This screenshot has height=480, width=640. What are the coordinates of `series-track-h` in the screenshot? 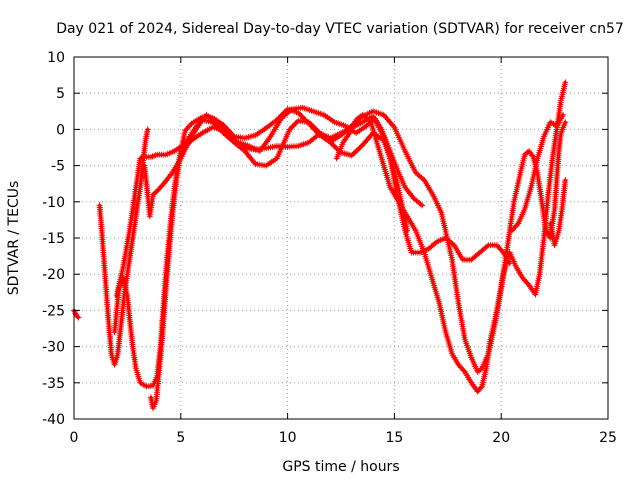 It's located at (537, 172).